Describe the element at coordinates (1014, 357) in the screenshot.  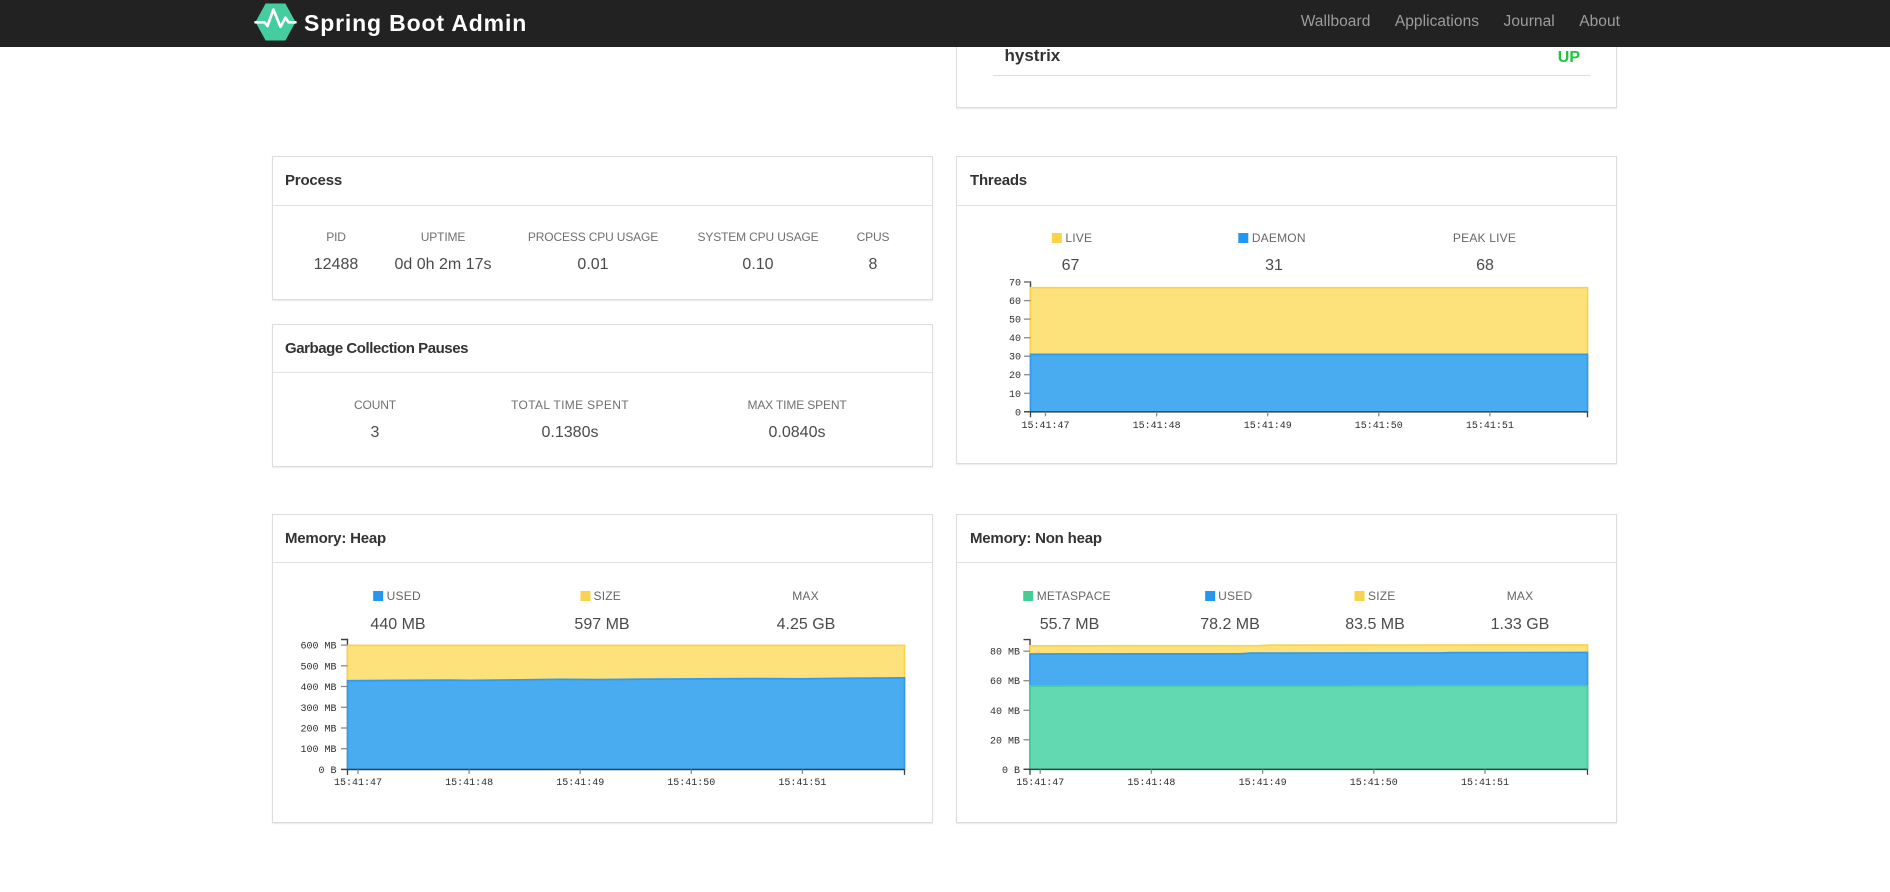
I see `svg-text: 30` at that location.